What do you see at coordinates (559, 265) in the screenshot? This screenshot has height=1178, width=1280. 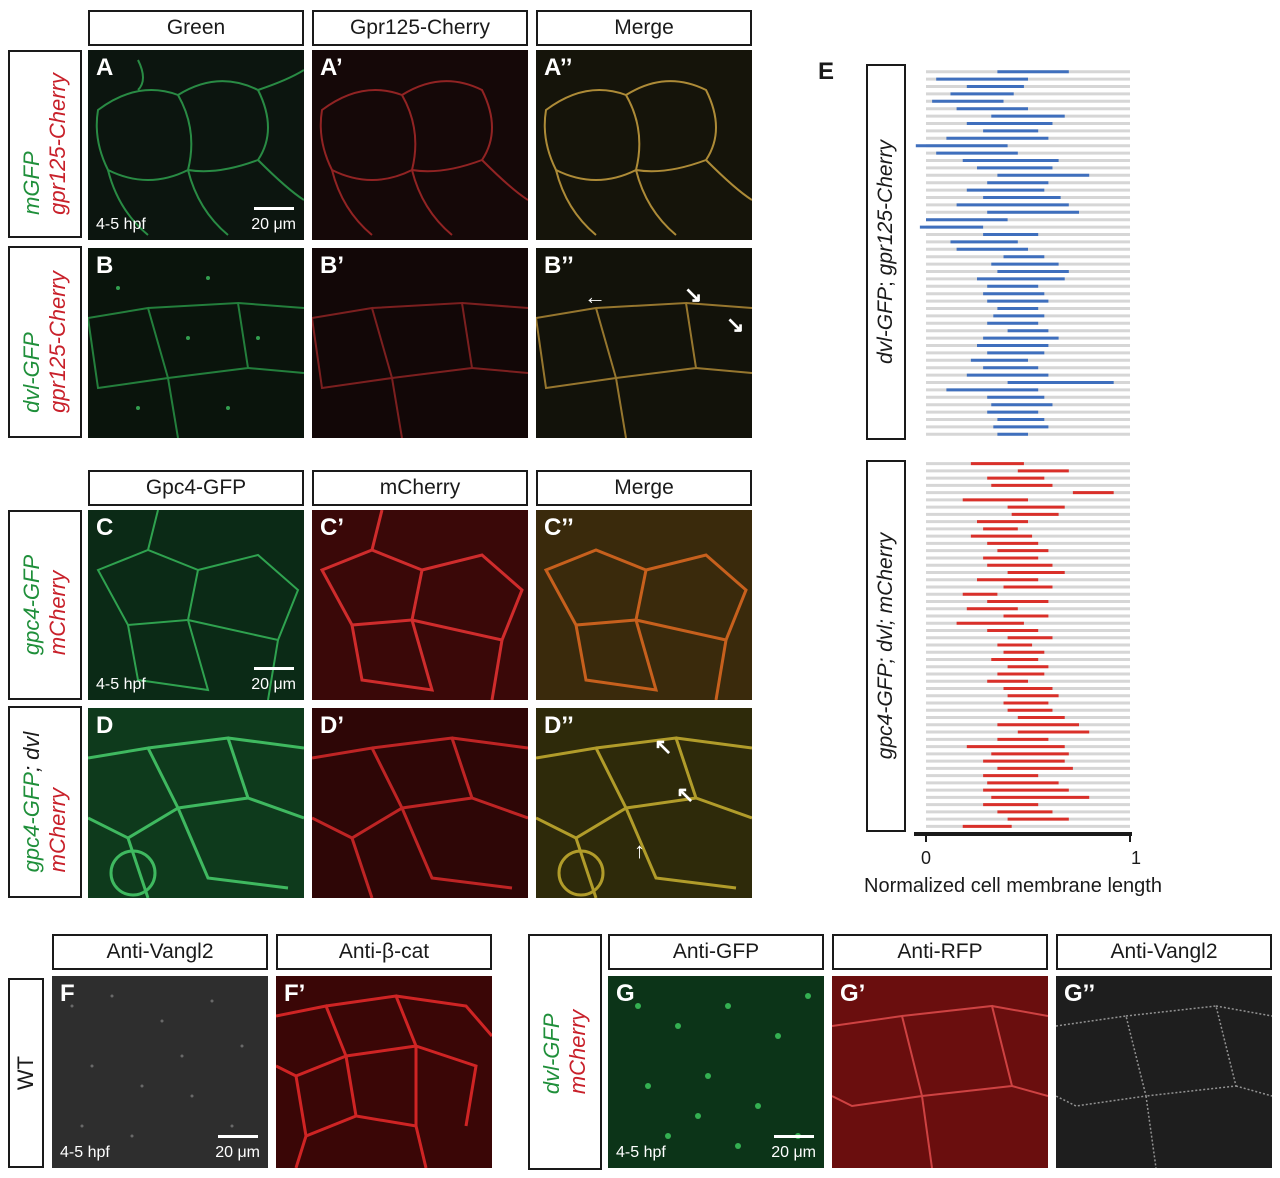 I see `panel-label-b-double-prime: B’’` at bounding box center [559, 265].